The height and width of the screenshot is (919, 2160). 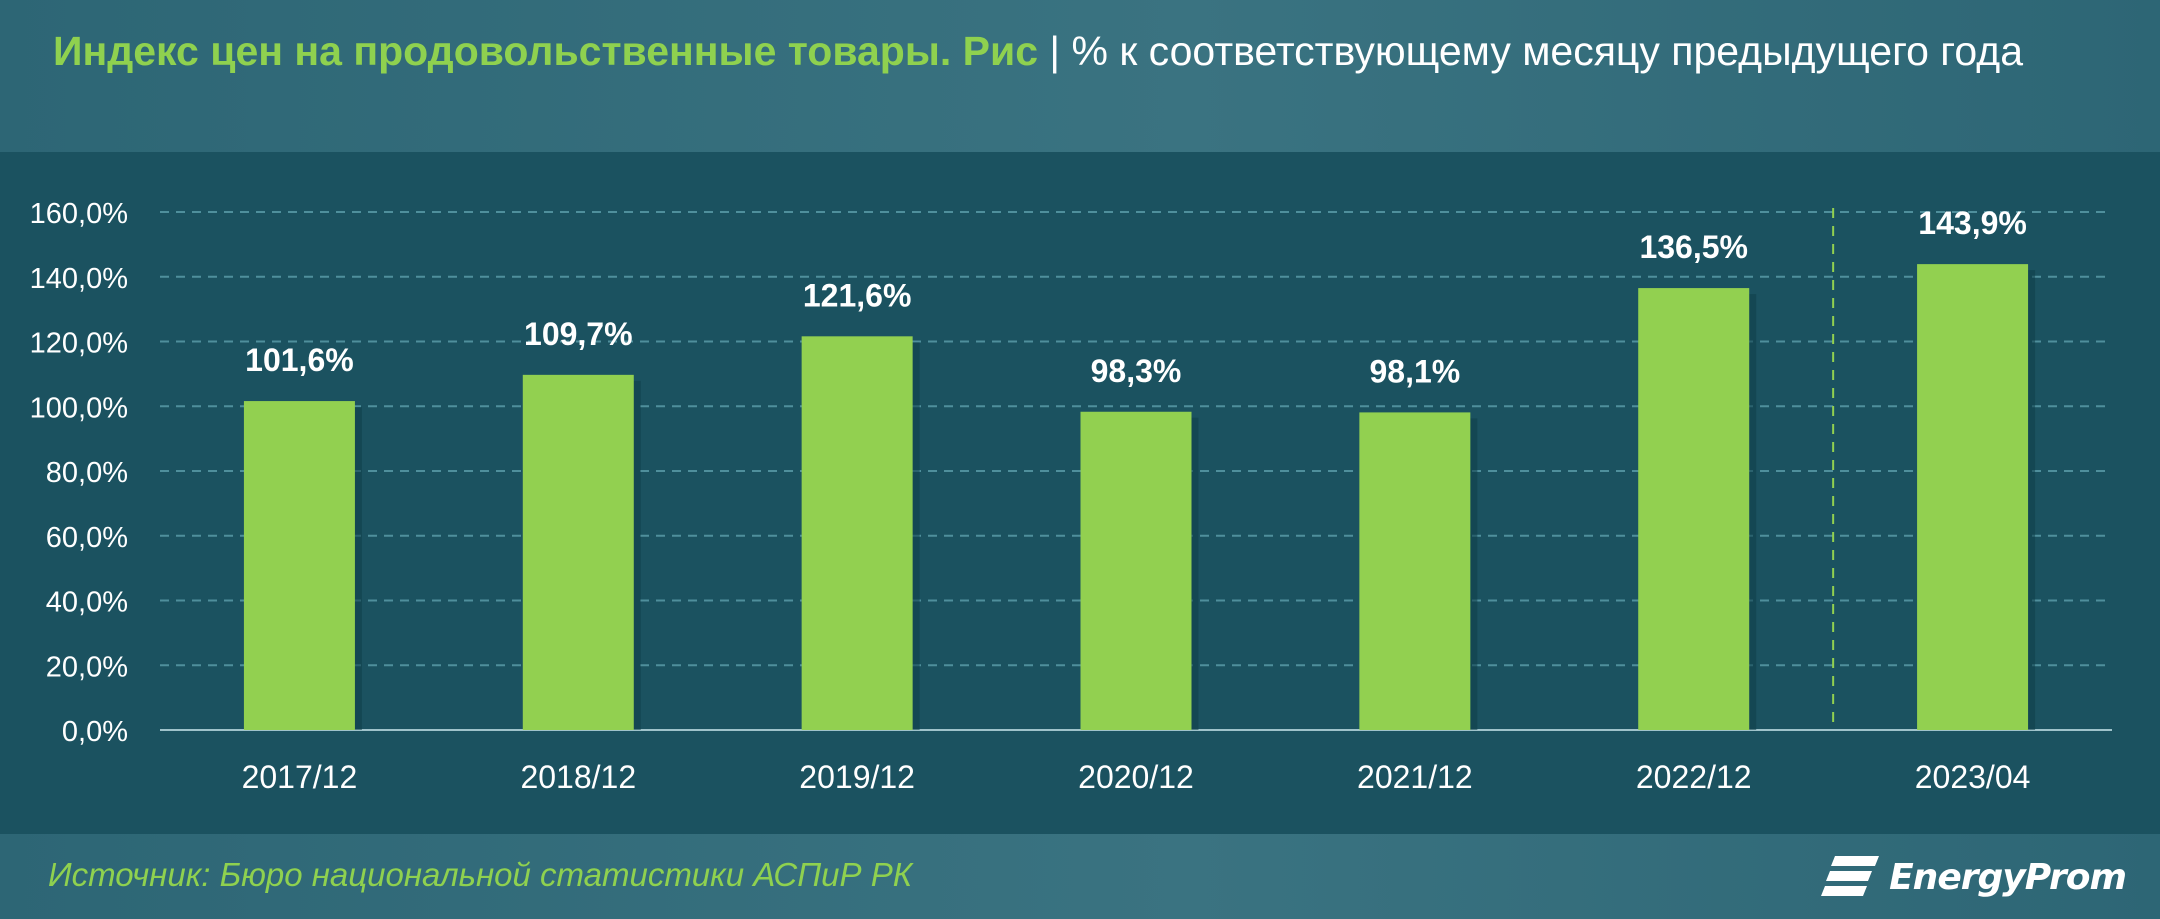 What do you see at coordinates (578, 334) in the screenshot?
I see `data-label: 109,7%` at bounding box center [578, 334].